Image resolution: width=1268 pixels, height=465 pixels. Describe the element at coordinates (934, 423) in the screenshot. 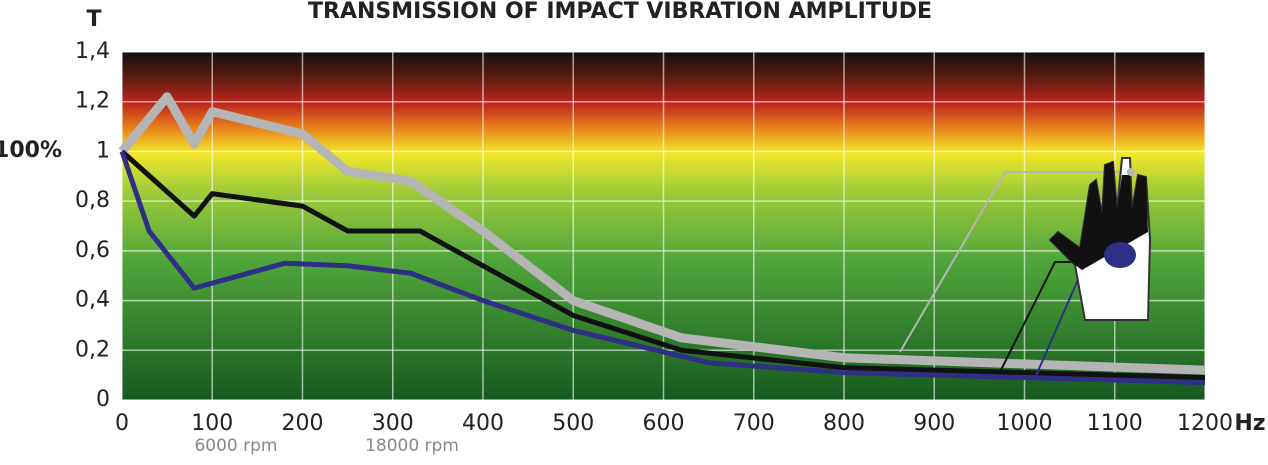

I see `x-tick-label: 900` at that location.